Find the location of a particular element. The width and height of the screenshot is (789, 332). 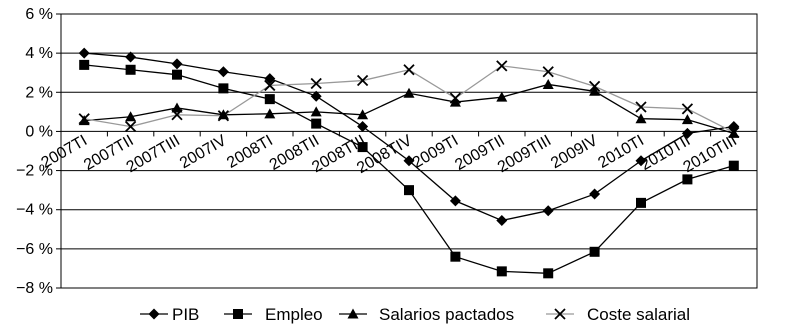

x-tick-label: 2010TI is located at coordinates (621, 152).